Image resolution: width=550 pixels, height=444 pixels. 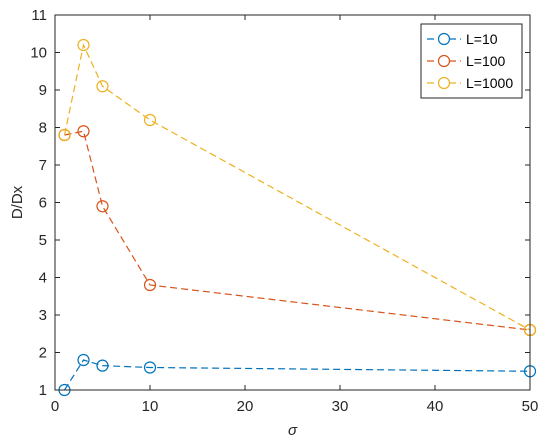 What do you see at coordinates (17, 202) in the screenshot?
I see `y-axis-label: D/Dx` at bounding box center [17, 202].